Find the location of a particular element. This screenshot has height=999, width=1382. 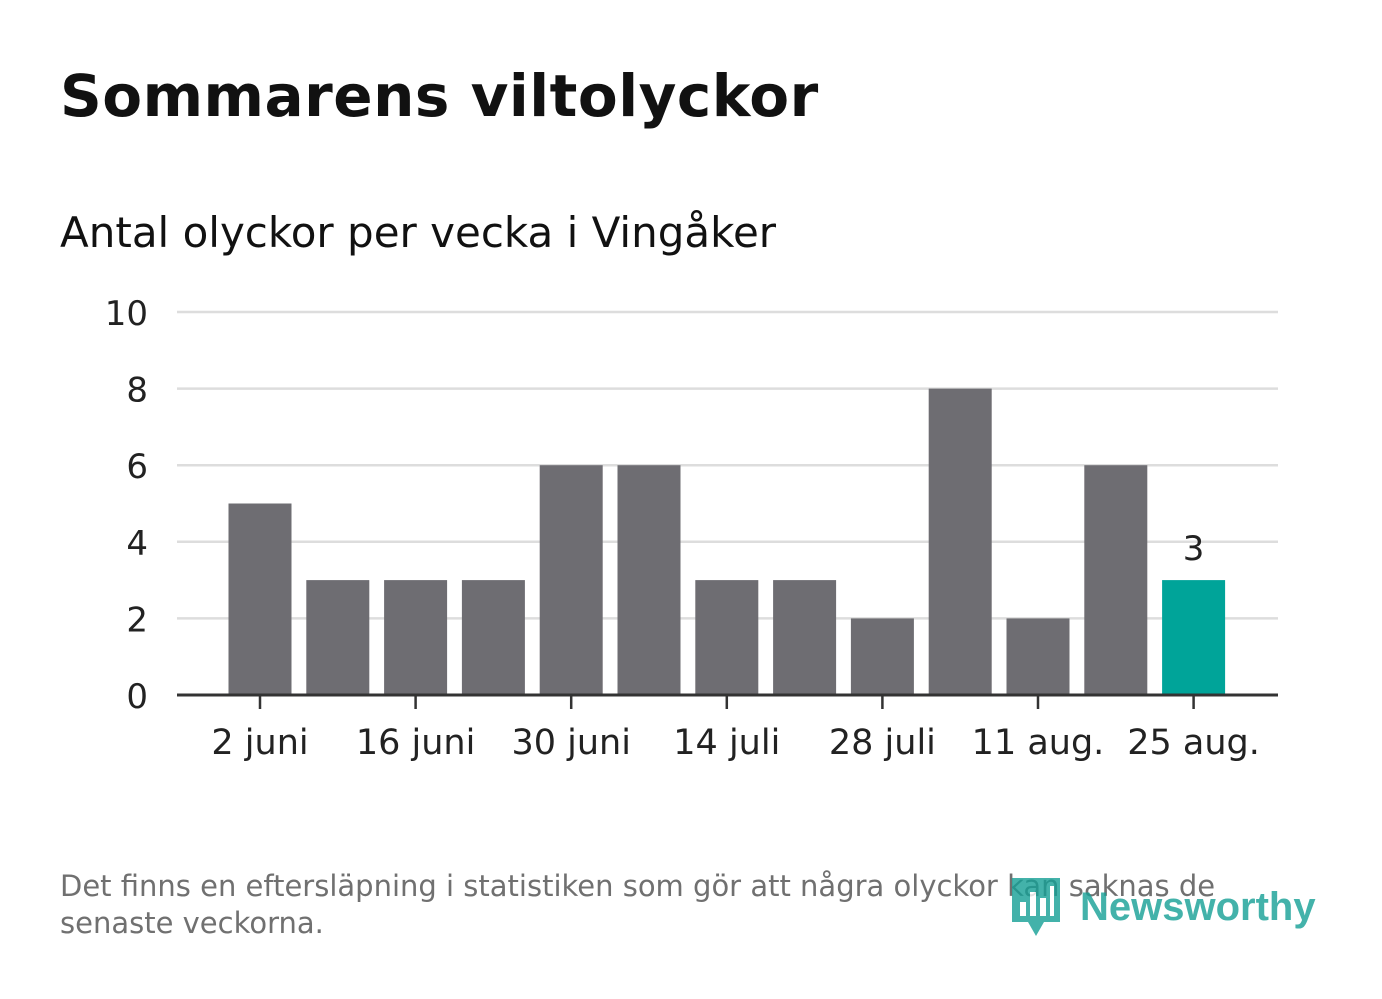

logo-text: Newsworthy is located at coordinates (1198, 906).